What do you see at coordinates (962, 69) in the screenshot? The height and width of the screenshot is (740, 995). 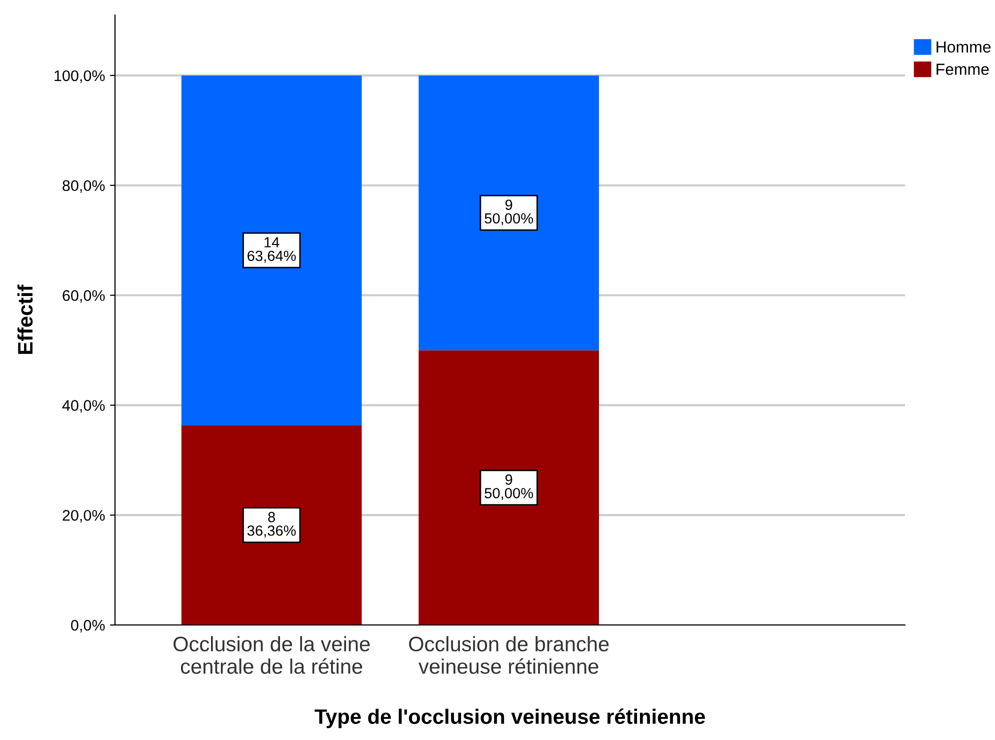 I see `legend-label: Femme` at bounding box center [962, 69].